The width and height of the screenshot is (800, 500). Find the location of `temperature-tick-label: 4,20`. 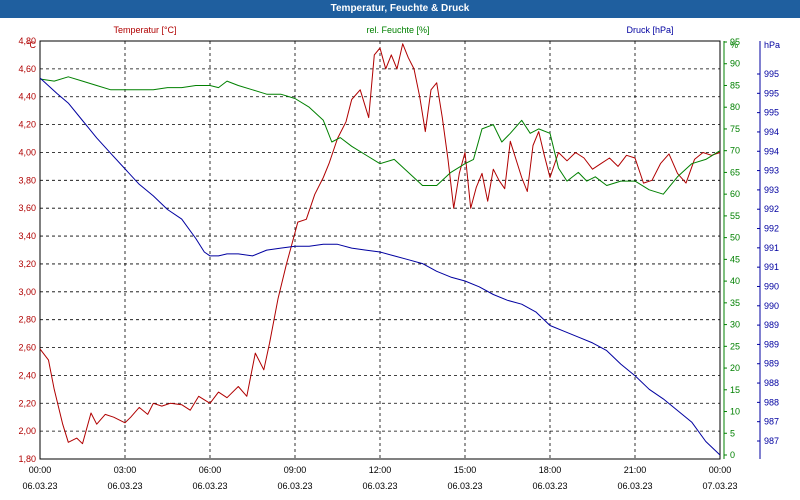

temperature-tick-label: 4,20 is located at coordinates (27, 125).